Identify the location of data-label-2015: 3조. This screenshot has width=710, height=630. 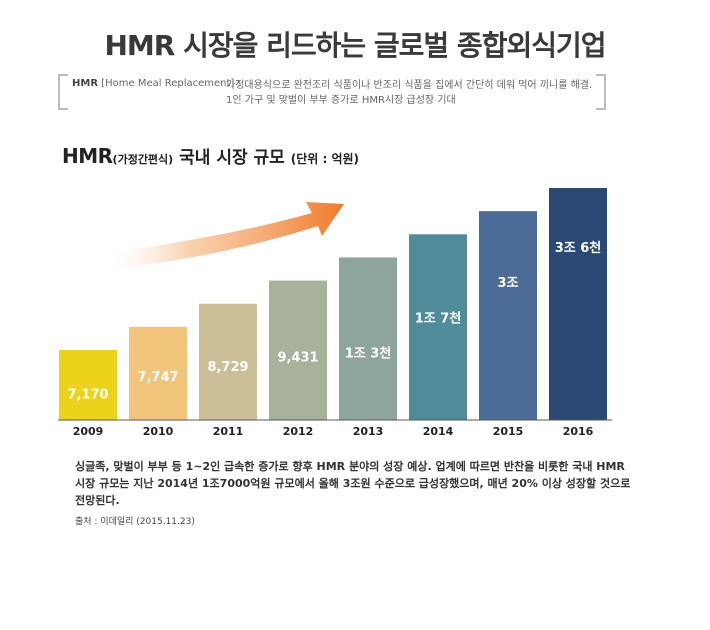
(507, 283).